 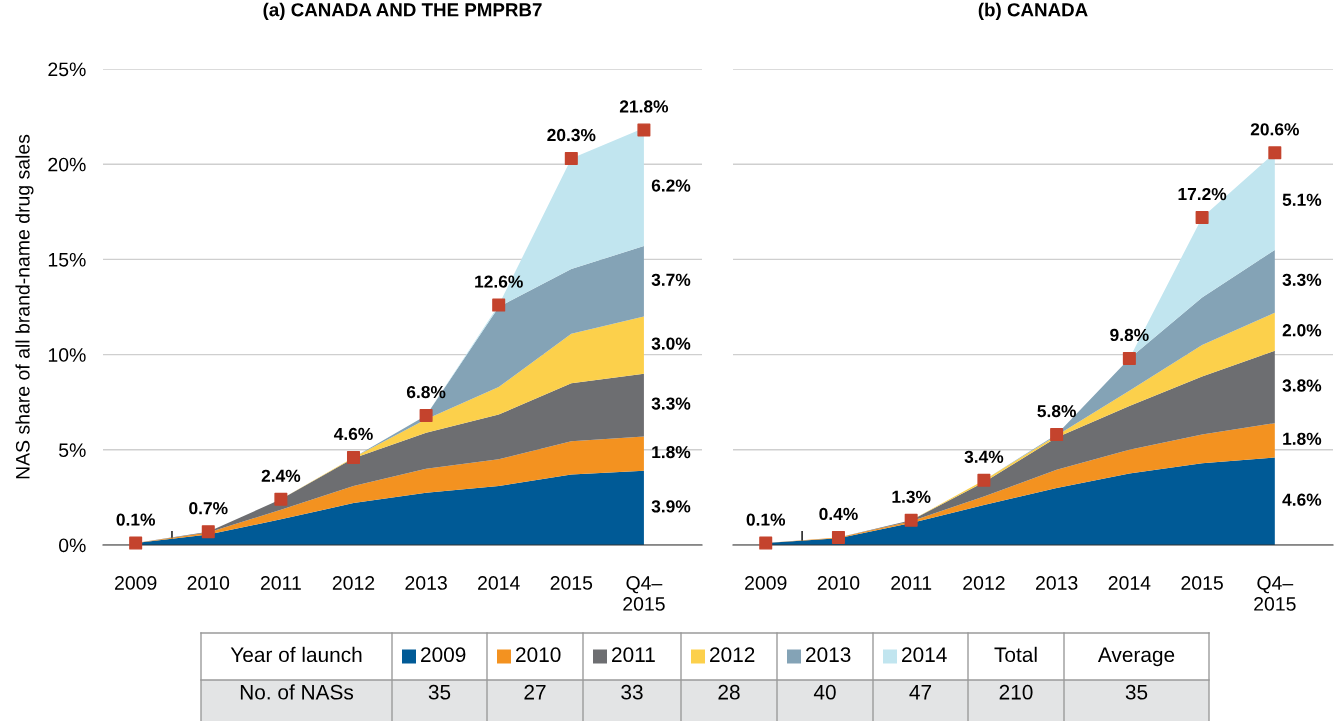 I want to click on y-tick-label: 15%, so click(x=67, y=259).